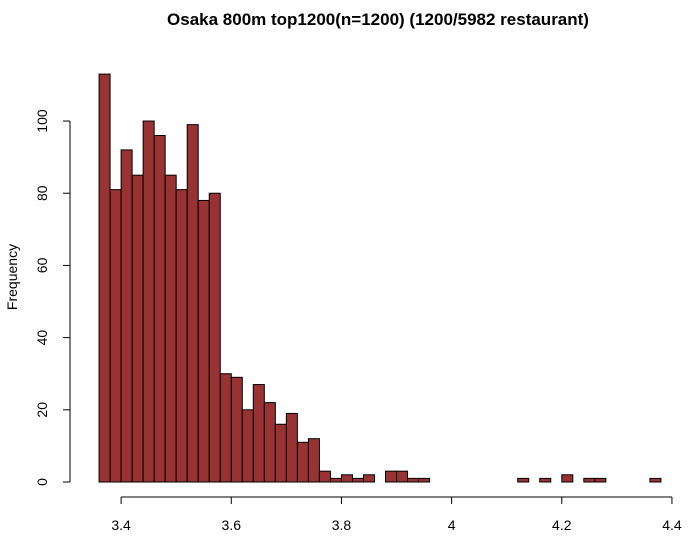 This screenshot has height=548, width=695. What do you see at coordinates (42, 410) in the screenshot?
I see `y-tick-label: 20` at bounding box center [42, 410].